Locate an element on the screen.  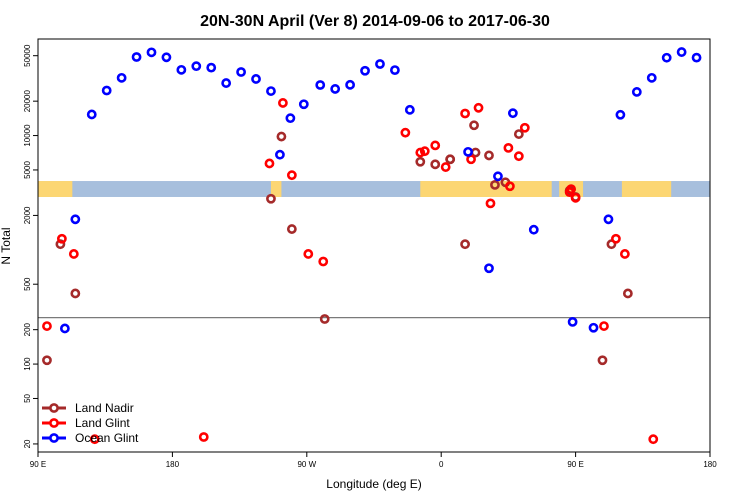
y-tick-label: 50 is located at coordinates (27, 397).